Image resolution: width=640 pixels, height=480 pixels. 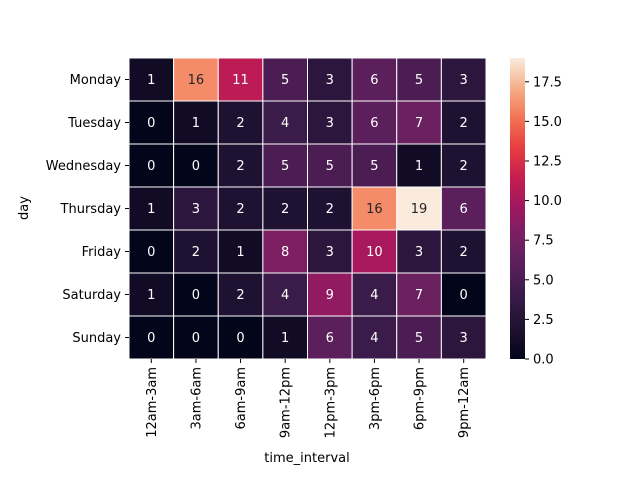 What do you see at coordinates (152, 402) in the screenshot?
I see `x-tick-label: 12am-3am` at bounding box center [152, 402].